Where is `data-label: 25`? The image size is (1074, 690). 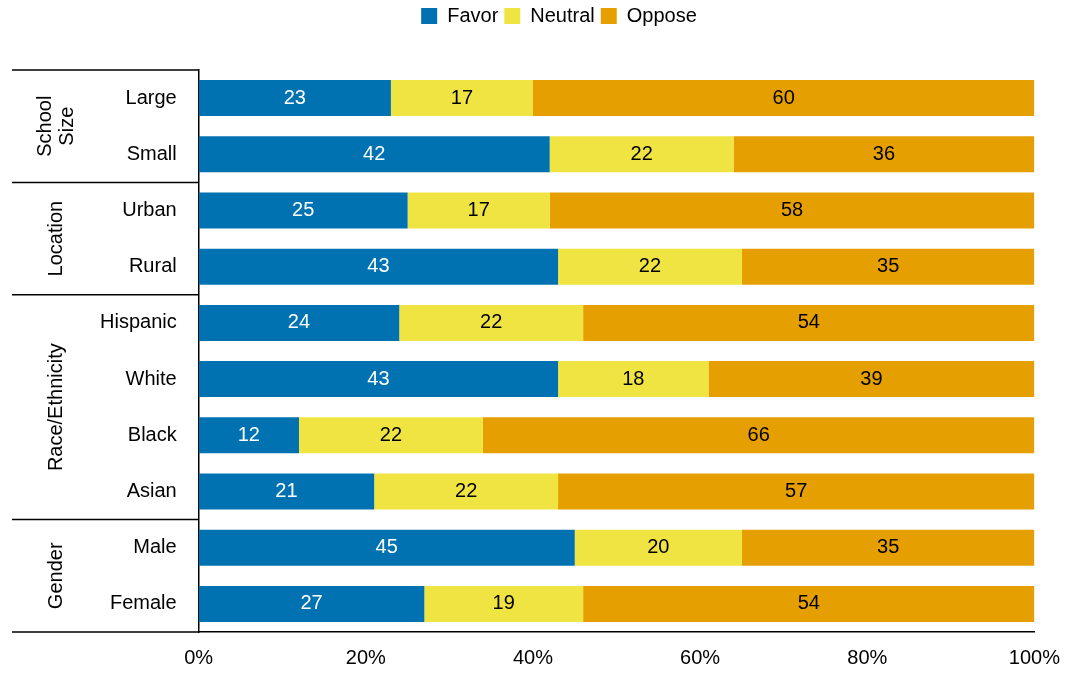 data-label: 25 is located at coordinates (303, 209).